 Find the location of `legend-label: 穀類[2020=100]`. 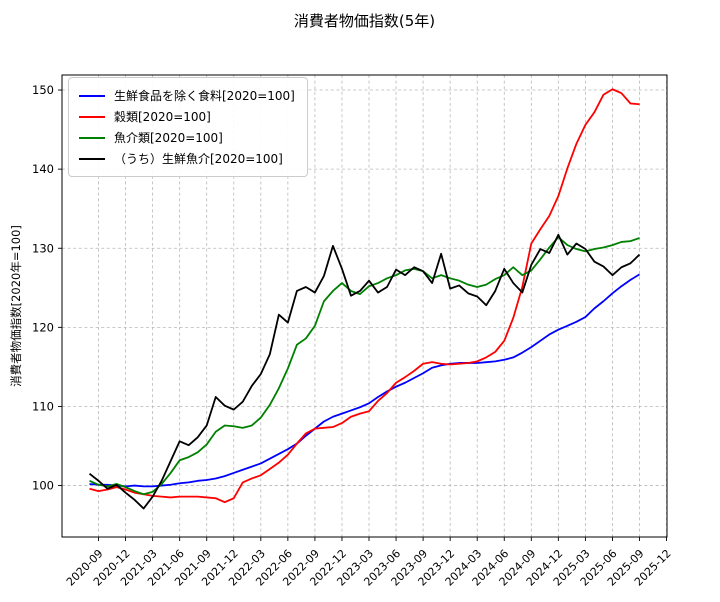

legend-label: 穀類[2020=100] is located at coordinates (162, 117).